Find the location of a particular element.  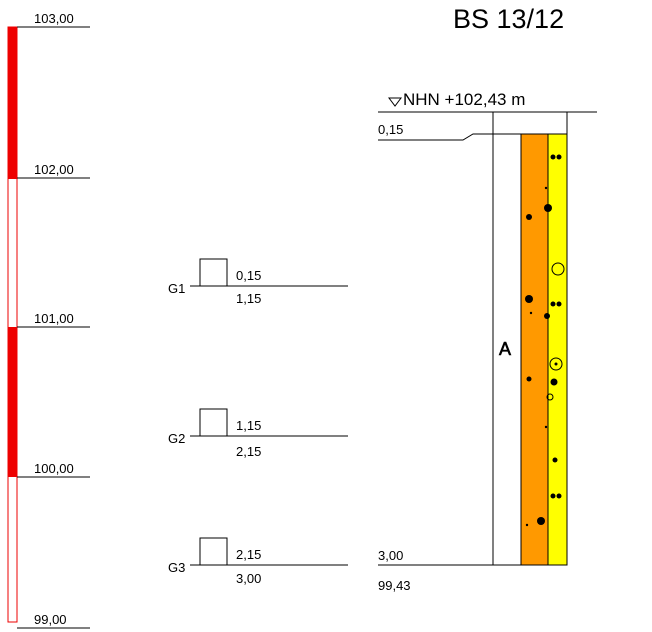

cobble-center is located at coordinates (556, 364).